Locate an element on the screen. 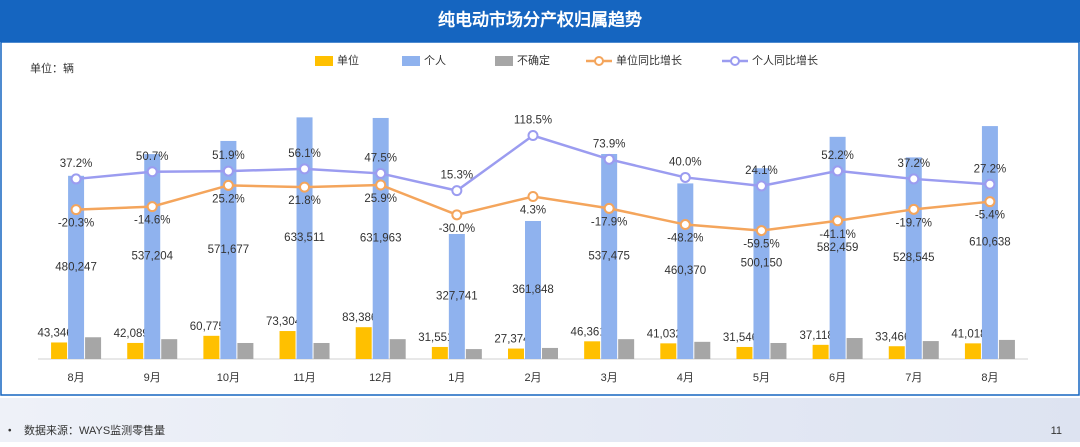 Image resolution: width=1080 pixels, height=447 pixels. data-label: 4.3% is located at coordinates (533, 211).